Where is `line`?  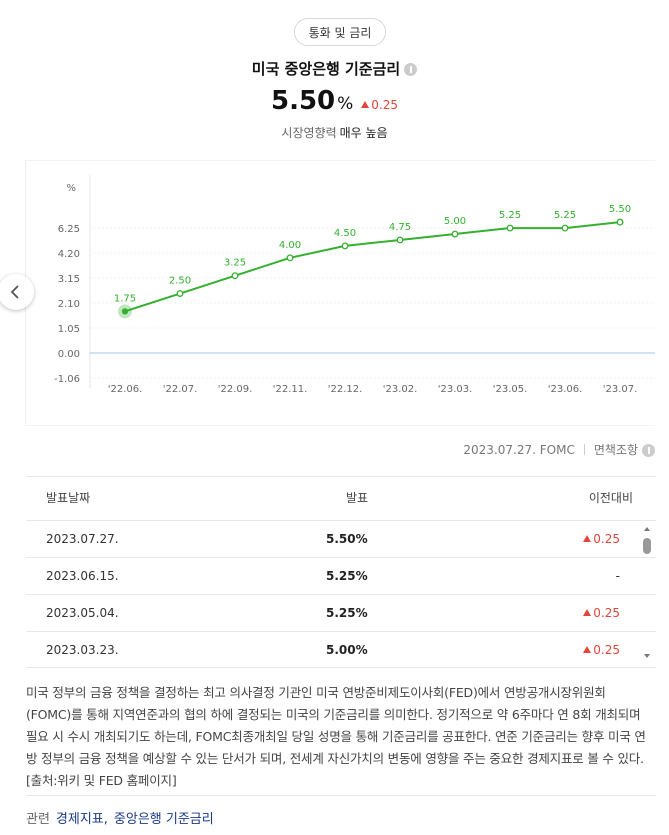
line is located at coordinates (372, 267).